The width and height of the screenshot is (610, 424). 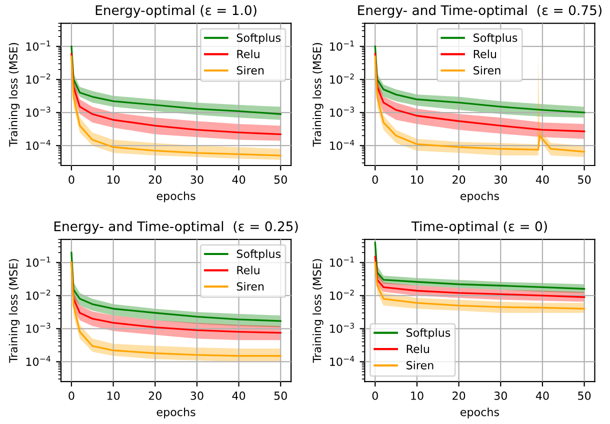 I want to click on chart-title: Energy- and Time-optimal (ε = 0.75), so click(x=480, y=11).